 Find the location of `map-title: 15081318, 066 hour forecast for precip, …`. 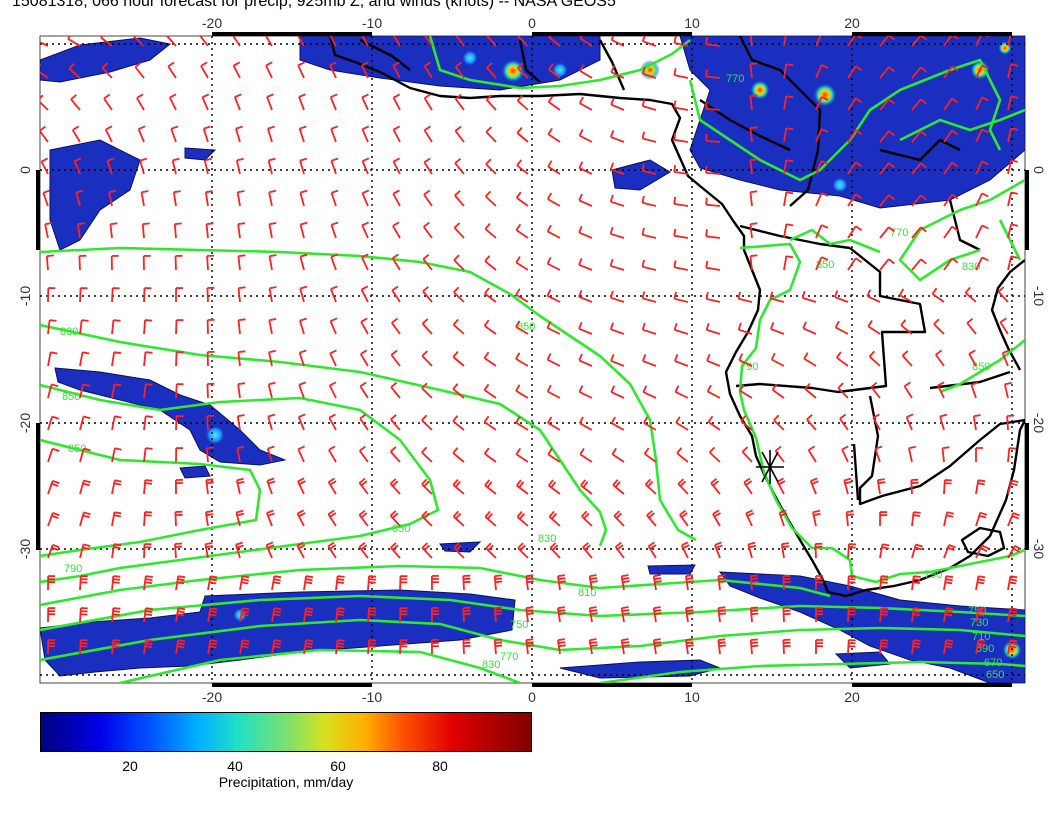

map-title: 15081318, 066 hour forecast for precip, … is located at coordinates (314, 5).